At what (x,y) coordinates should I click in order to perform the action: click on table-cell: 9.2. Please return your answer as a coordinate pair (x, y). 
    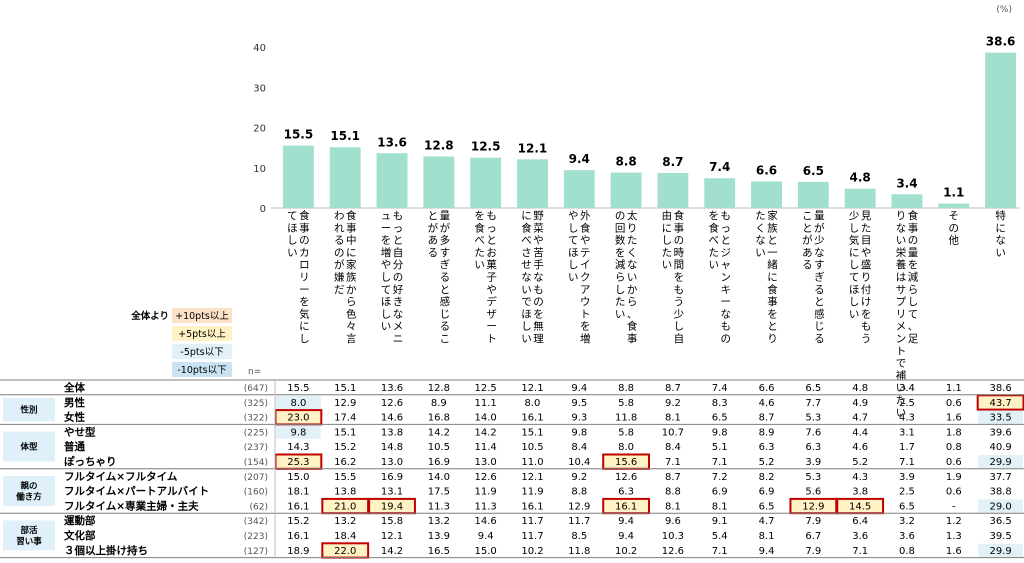
    Looking at the image, I should click on (673, 403).